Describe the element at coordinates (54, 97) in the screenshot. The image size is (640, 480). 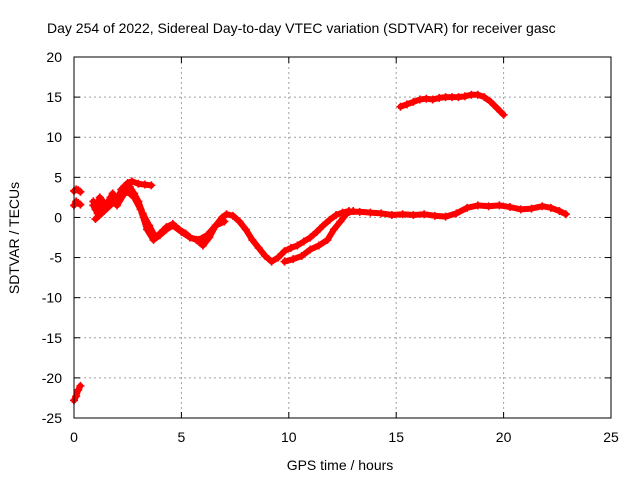
I see `y-tick-label: 15` at that location.